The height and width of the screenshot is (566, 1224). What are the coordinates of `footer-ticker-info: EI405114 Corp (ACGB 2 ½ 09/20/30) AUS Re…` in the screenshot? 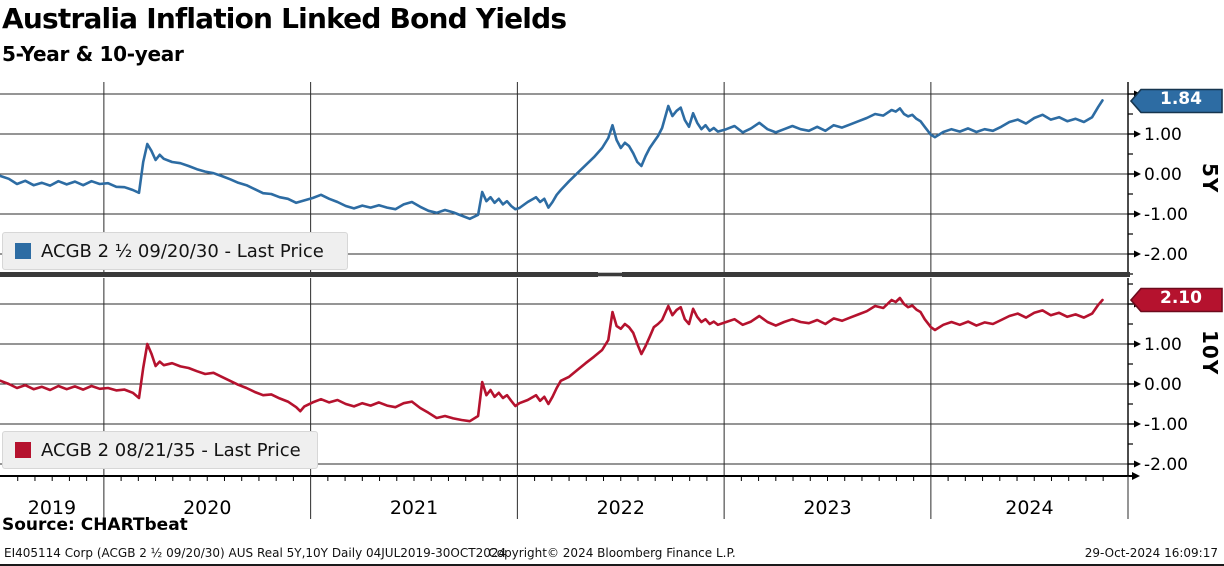 It's located at (255, 553).